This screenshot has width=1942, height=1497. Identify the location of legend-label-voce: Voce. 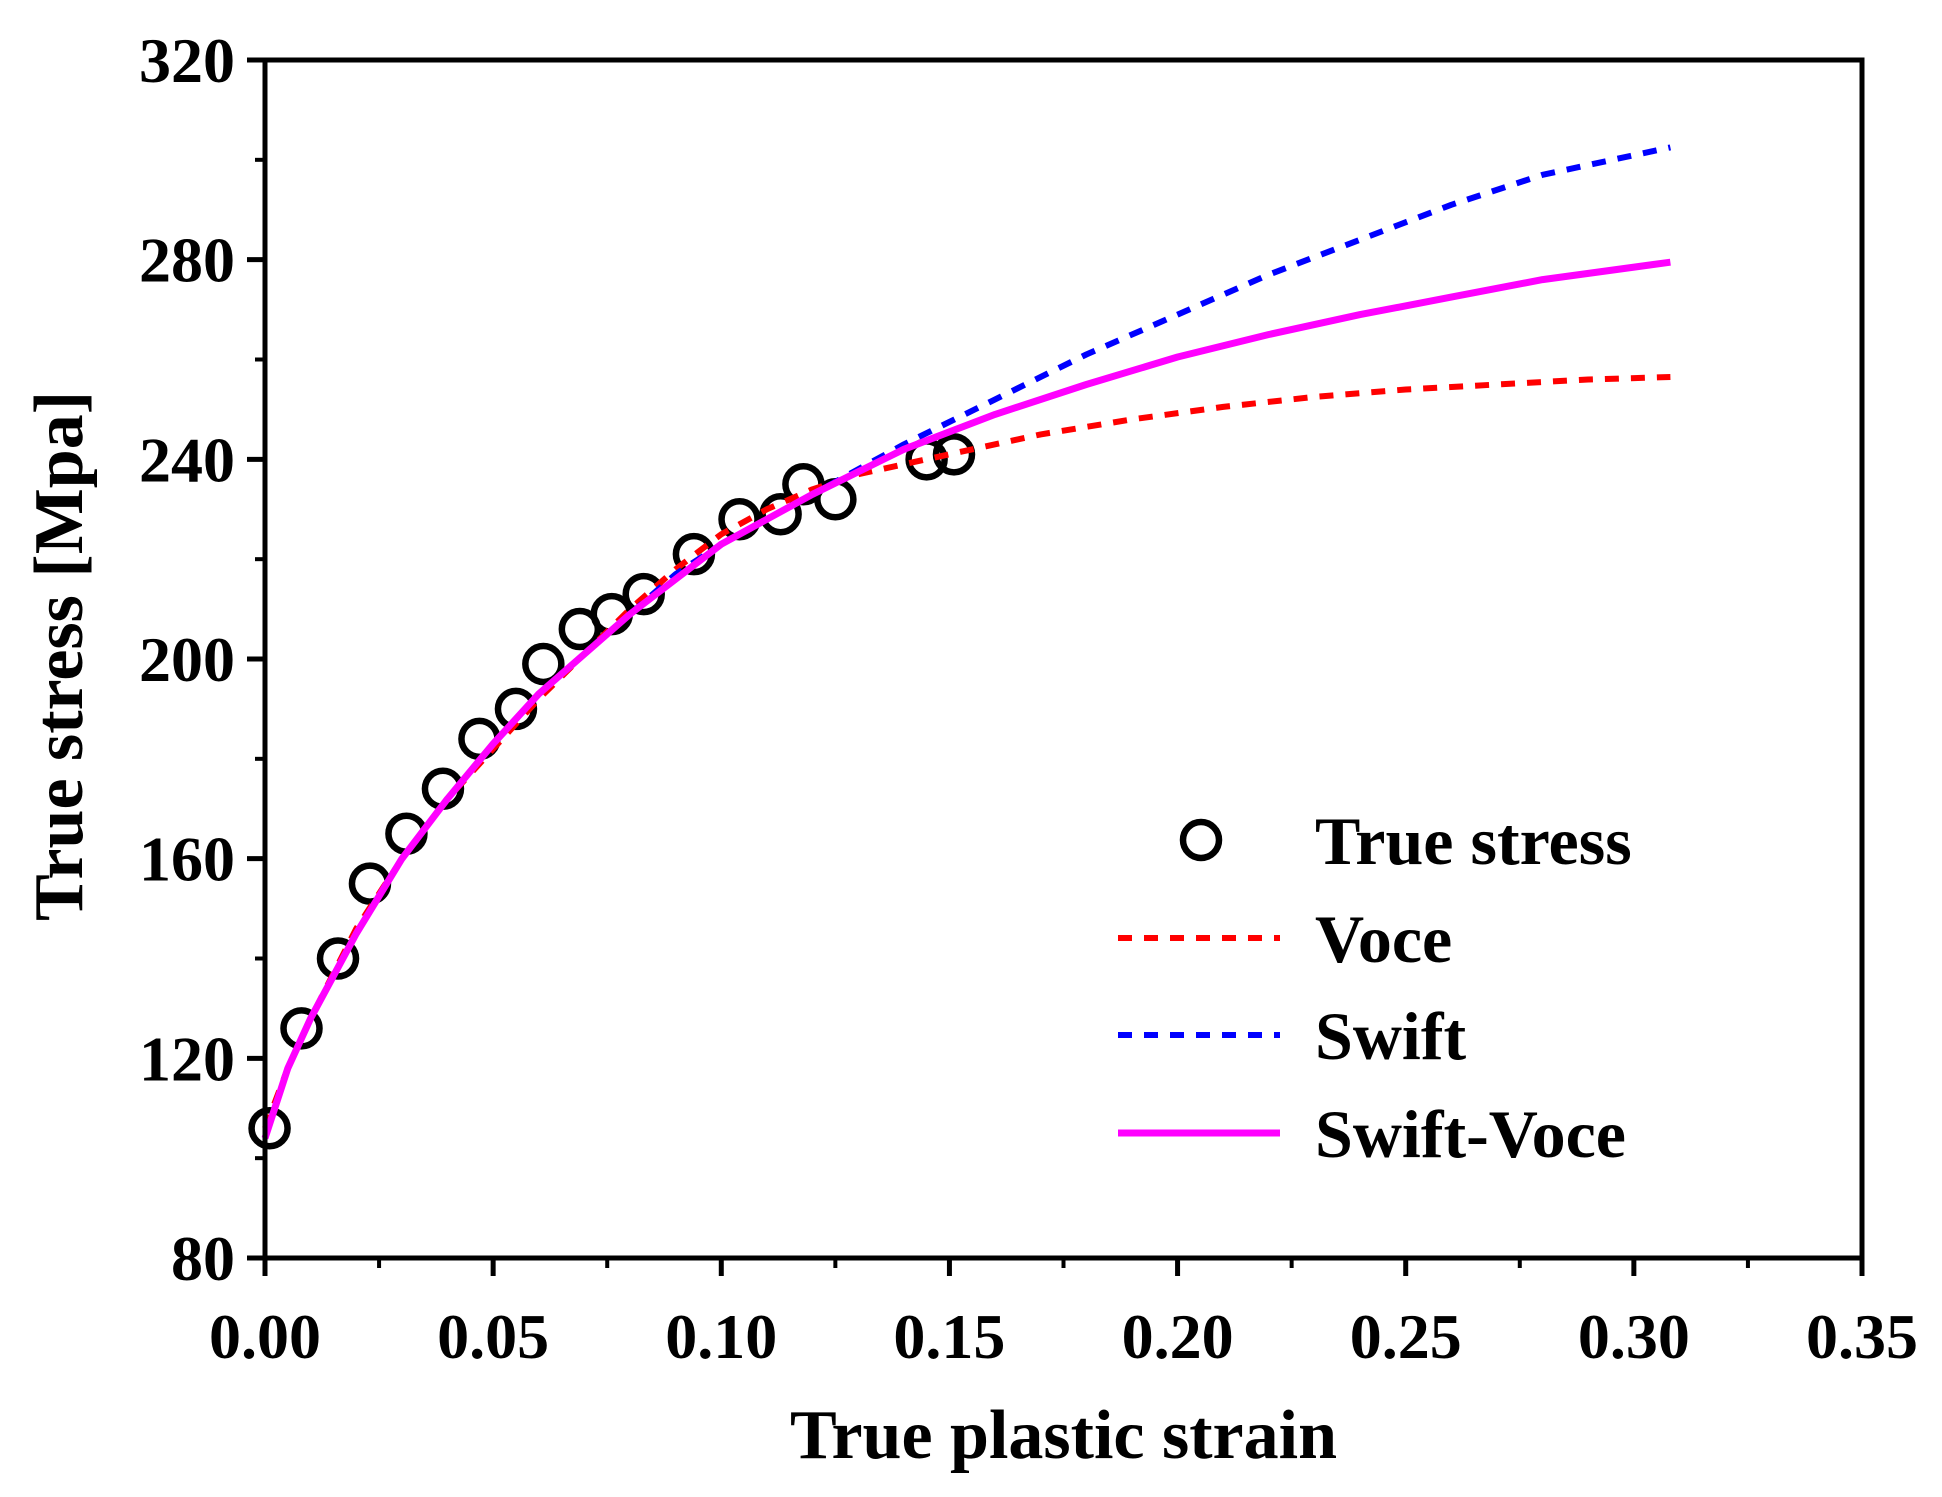
(1383, 939).